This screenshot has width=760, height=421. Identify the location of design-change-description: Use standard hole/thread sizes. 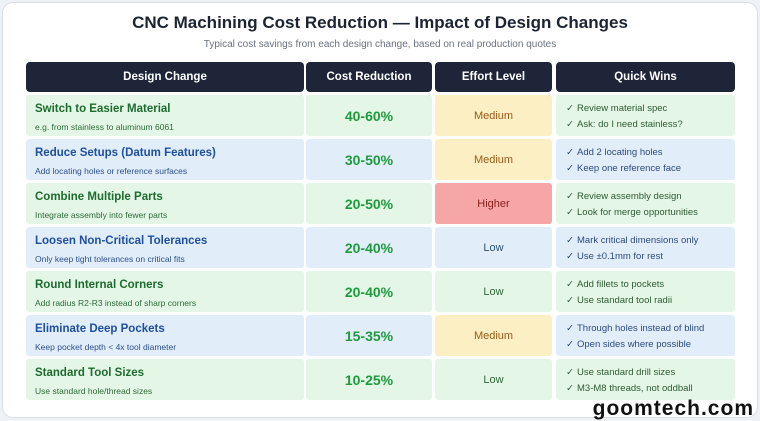
(94, 391).